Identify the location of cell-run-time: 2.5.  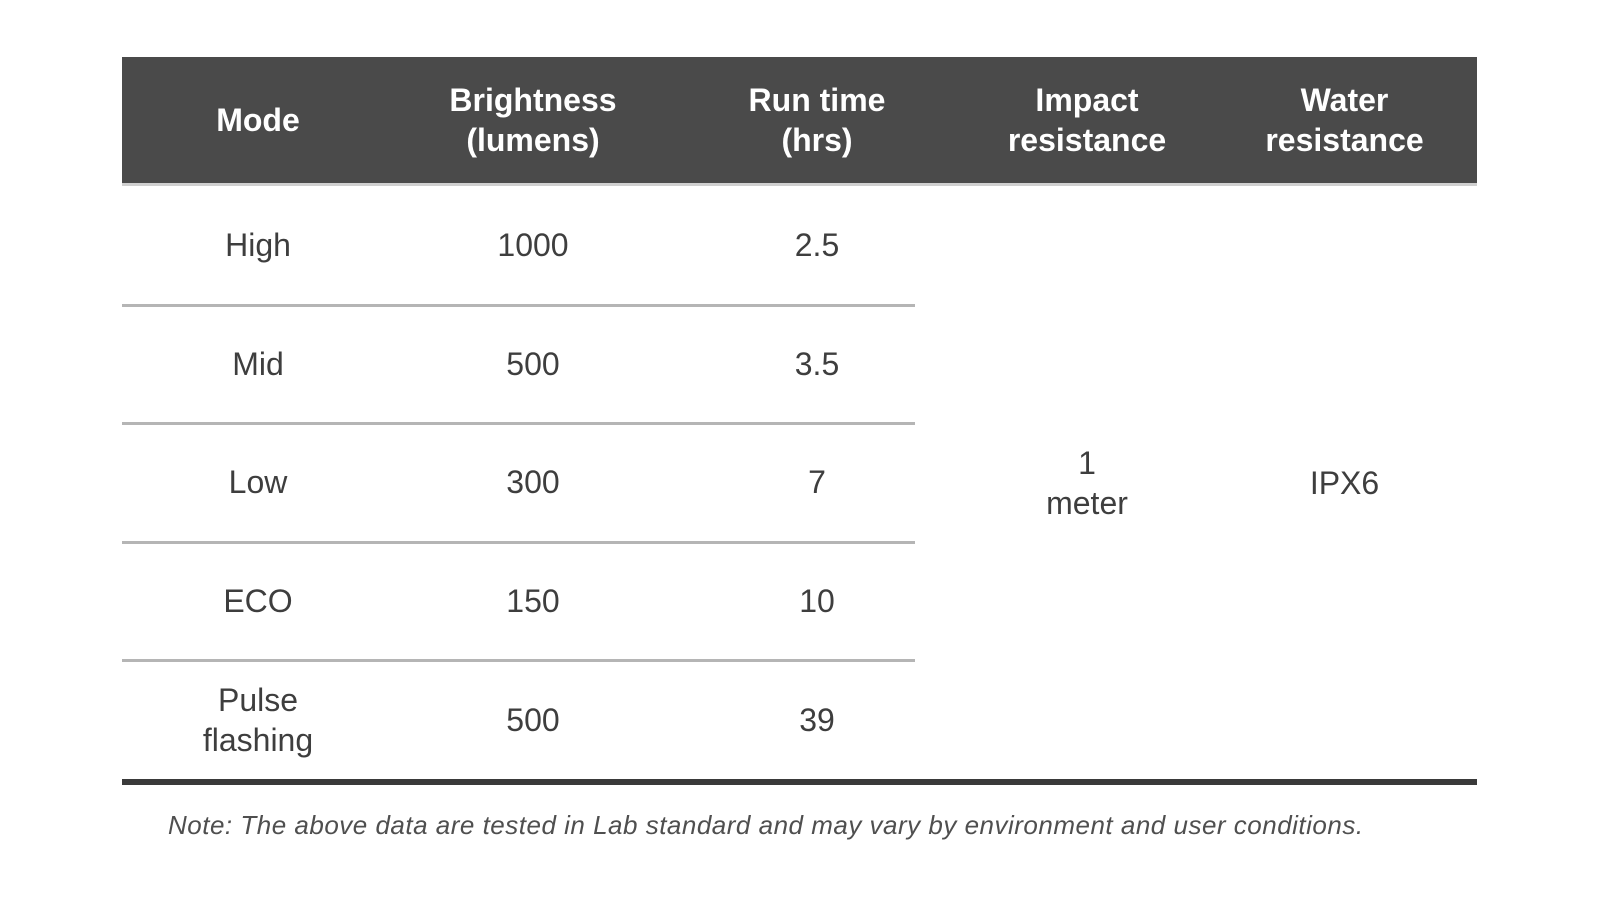
(817, 245).